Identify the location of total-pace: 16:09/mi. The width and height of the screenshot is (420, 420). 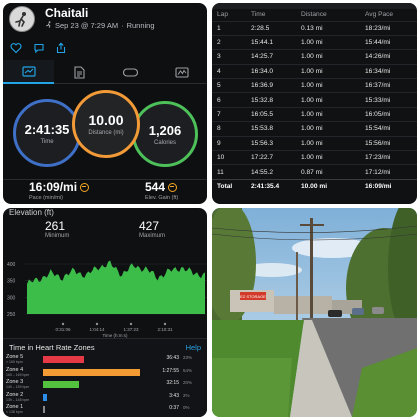
(388, 186).